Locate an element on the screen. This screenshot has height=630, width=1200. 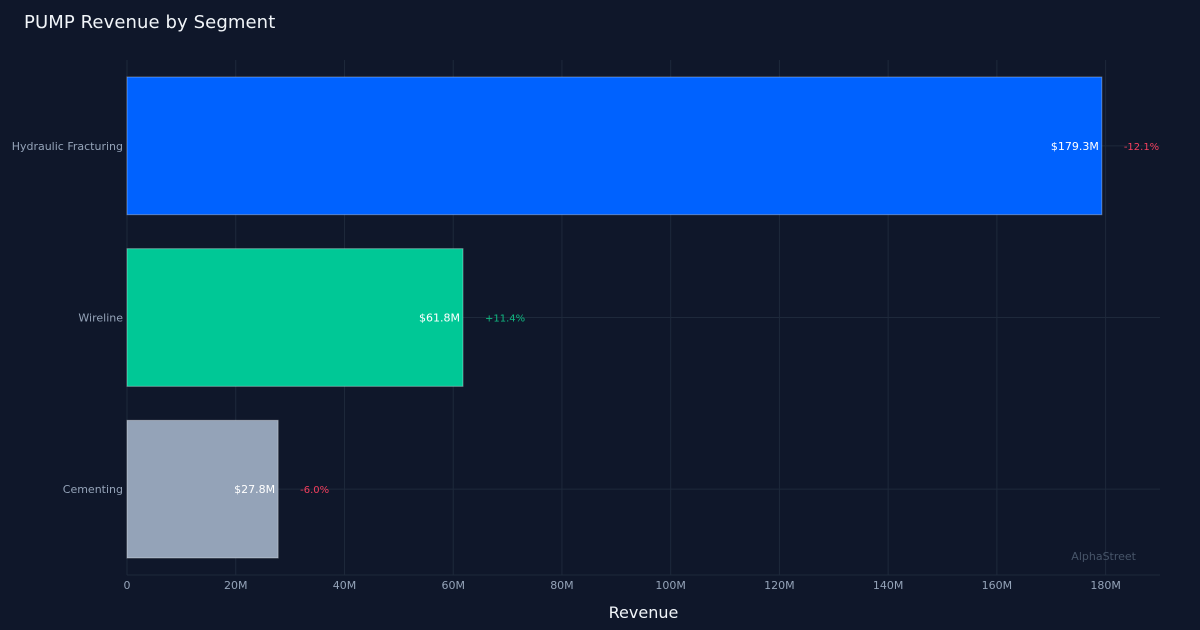
change-label: +11.4% is located at coordinates (505, 319).